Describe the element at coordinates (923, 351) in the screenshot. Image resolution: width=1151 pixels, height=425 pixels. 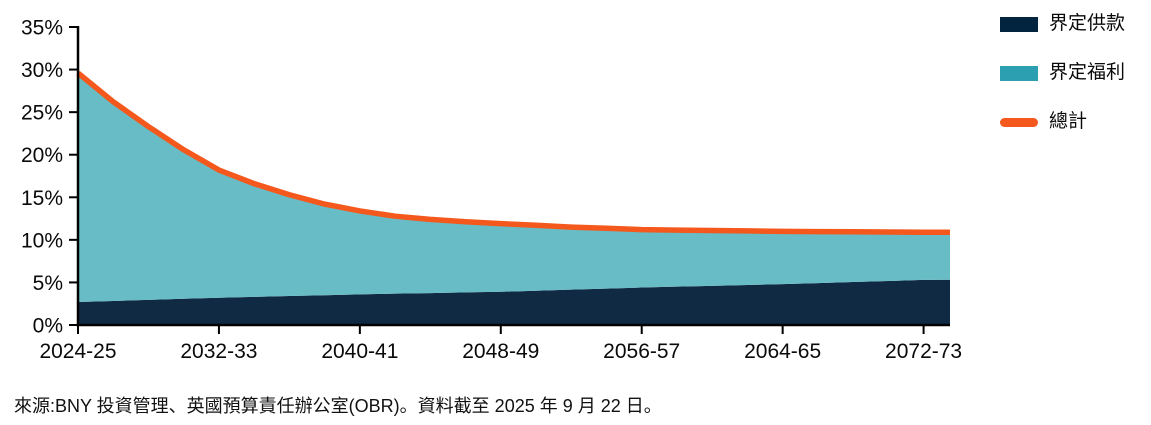
I see `x-tick-label: 2072-73` at that location.